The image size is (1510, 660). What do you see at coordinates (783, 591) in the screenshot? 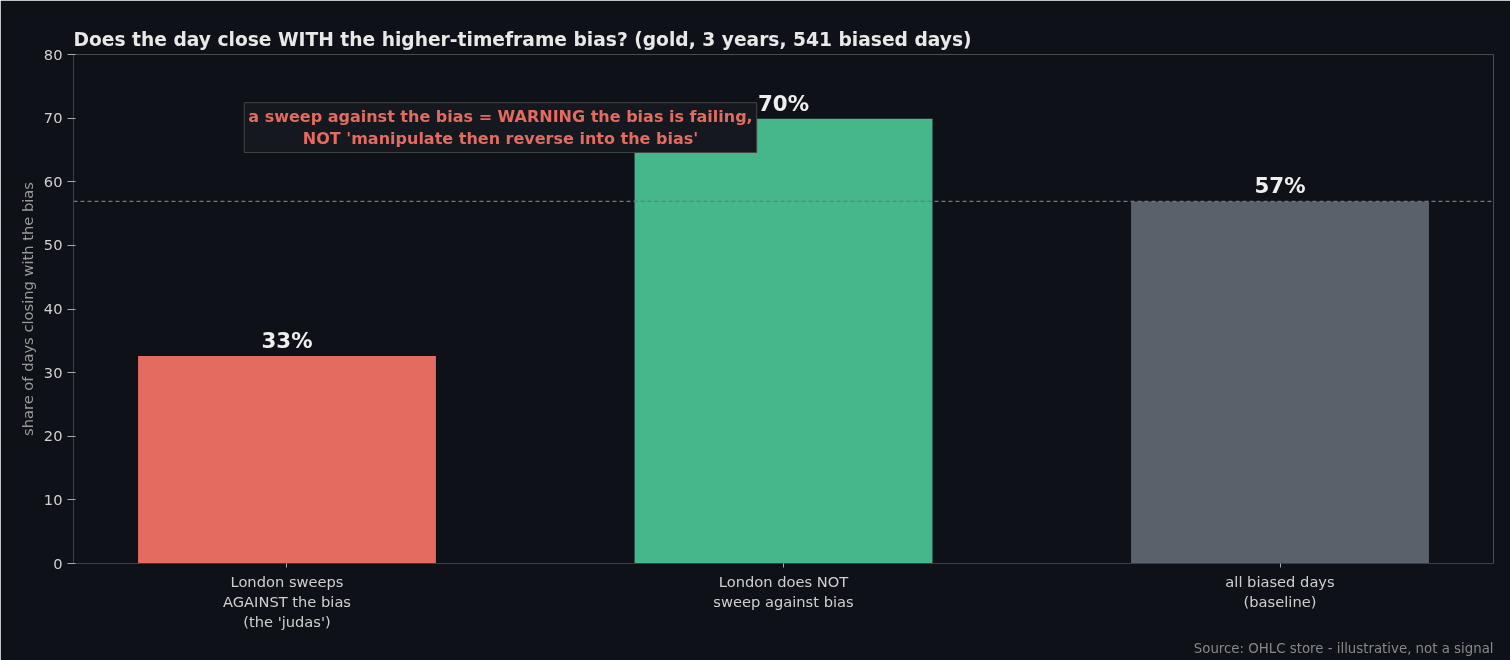
I see `x-tick-label: London does NOT sweep against bias` at bounding box center [783, 591].